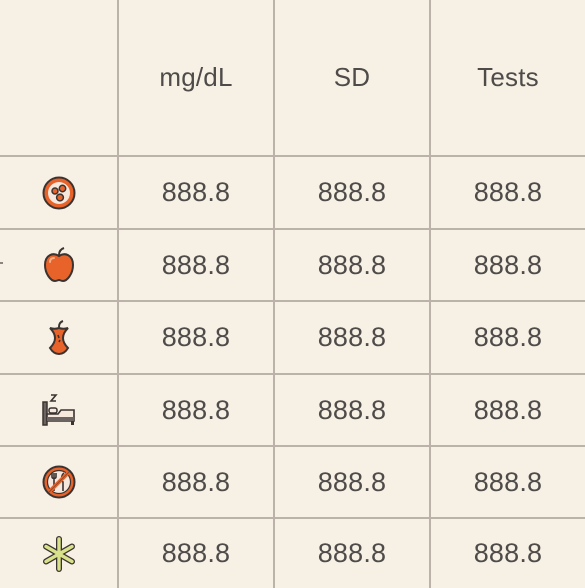 The width and height of the screenshot is (585, 588). What do you see at coordinates (508, 77) in the screenshot?
I see `column-header-tests: Tests` at bounding box center [508, 77].